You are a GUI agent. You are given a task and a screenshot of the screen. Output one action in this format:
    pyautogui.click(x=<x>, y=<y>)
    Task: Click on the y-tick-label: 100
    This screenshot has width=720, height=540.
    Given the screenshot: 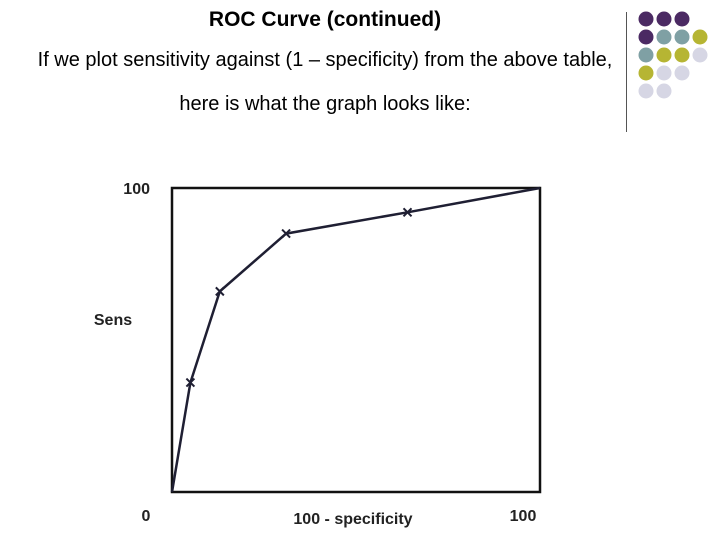 What is the action you would take?
    pyautogui.click(x=136, y=189)
    